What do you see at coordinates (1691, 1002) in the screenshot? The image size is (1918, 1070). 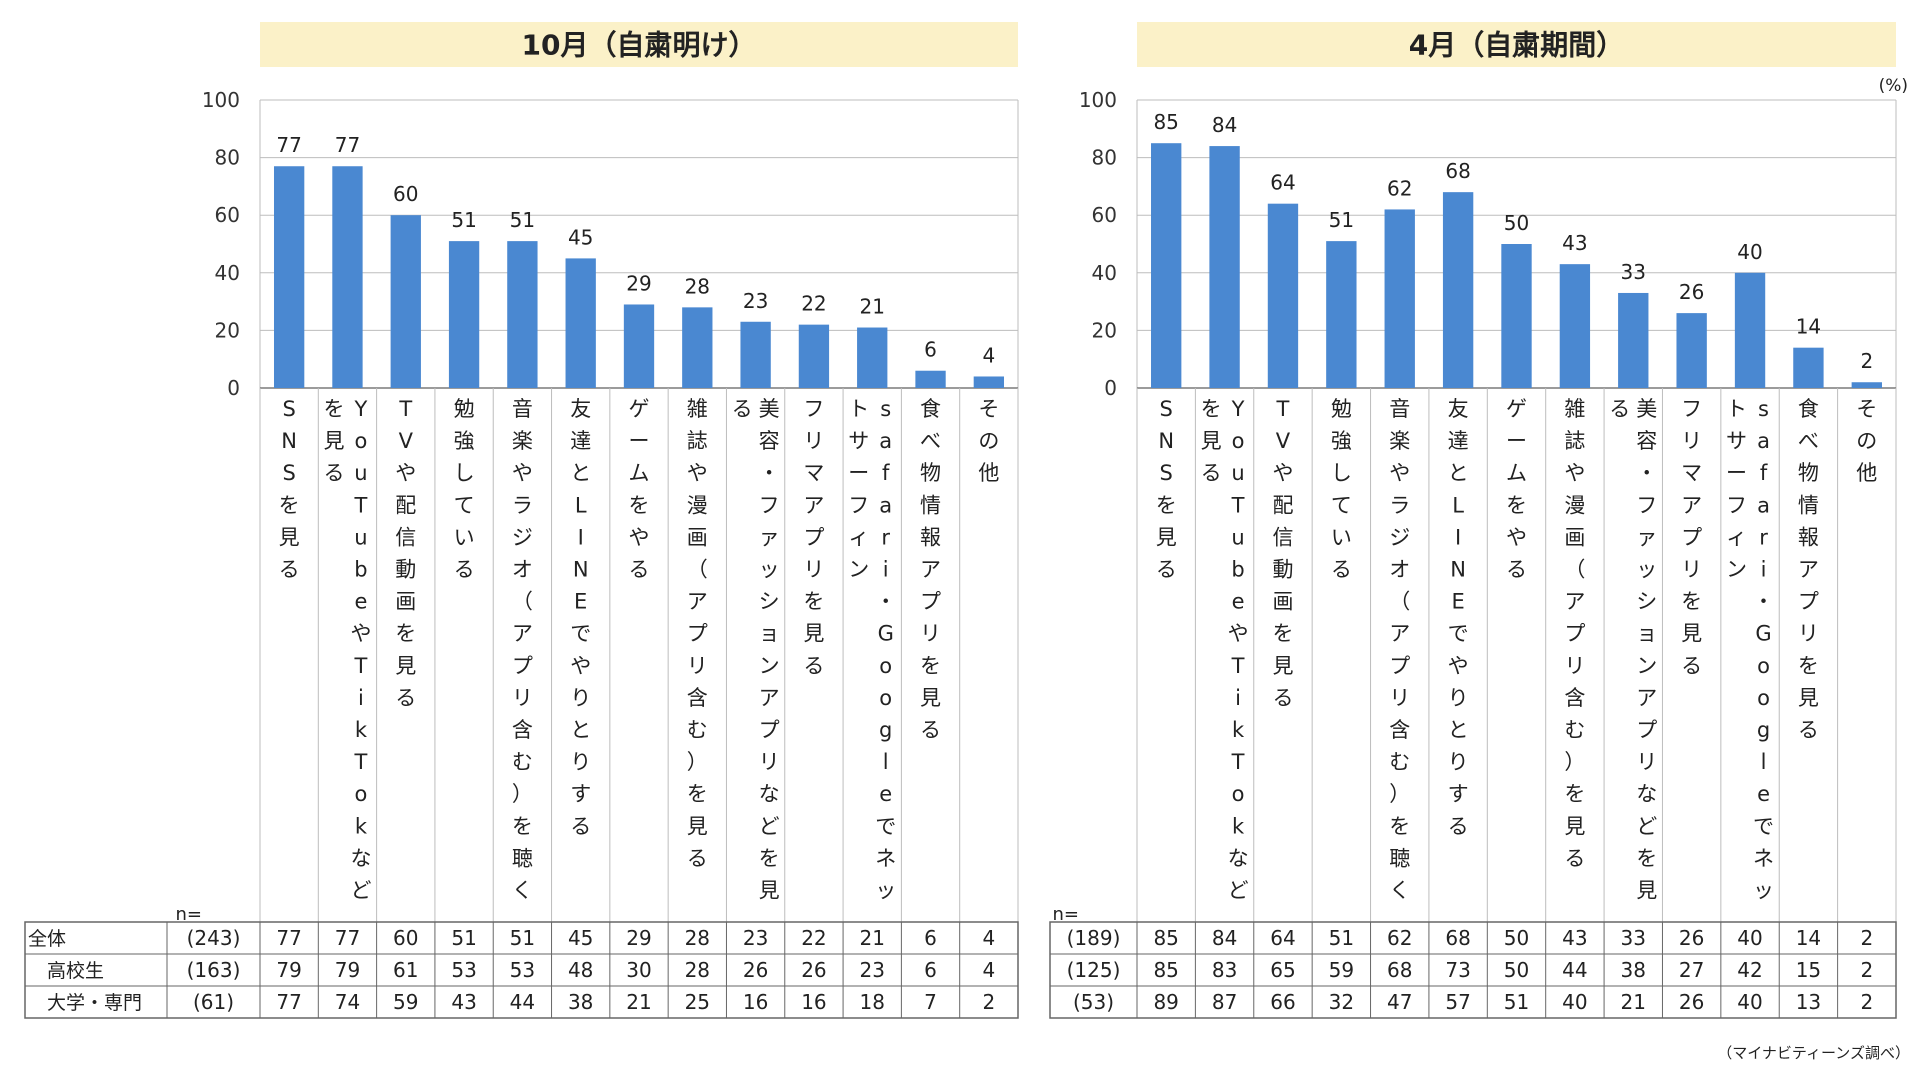 I see `table-cell: 26` at bounding box center [1691, 1002].